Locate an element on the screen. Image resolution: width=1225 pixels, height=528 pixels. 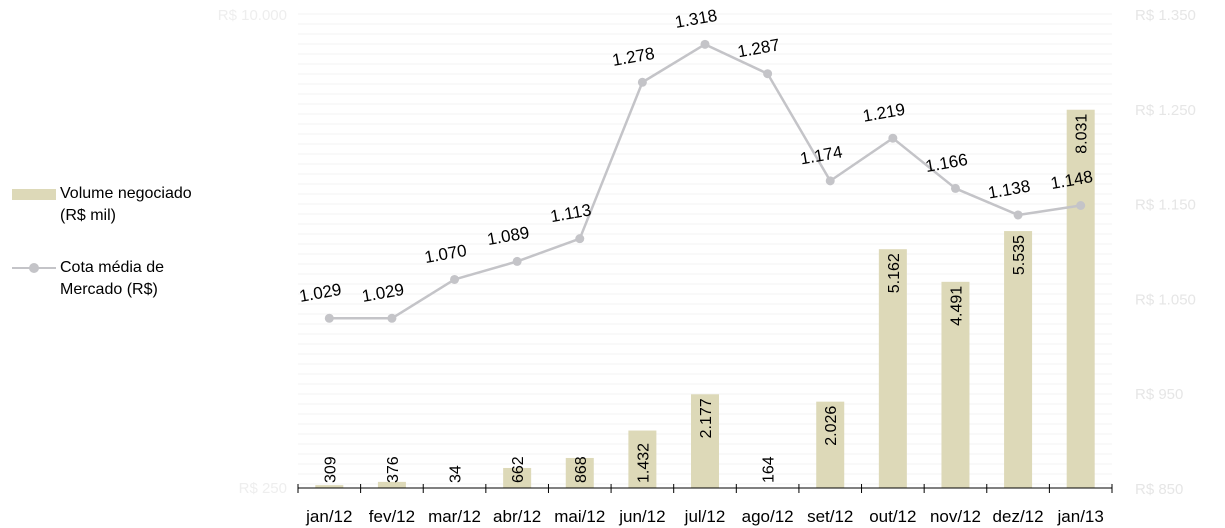
x-axis-tick-label: jul/12 is located at coordinates (705, 516).